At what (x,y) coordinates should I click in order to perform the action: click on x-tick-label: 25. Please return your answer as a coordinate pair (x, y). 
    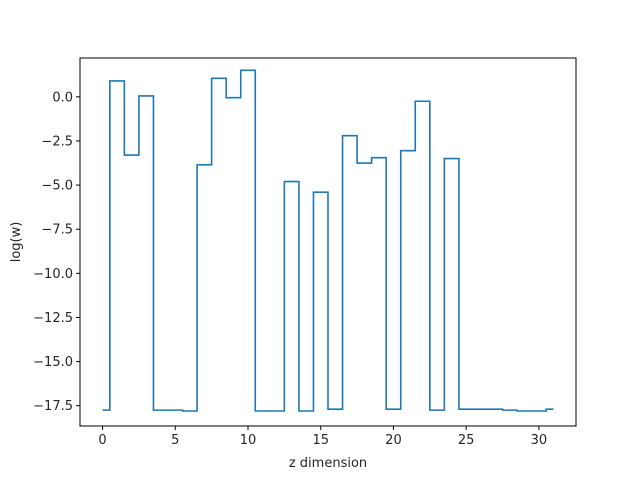
    Looking at the image, I should click on (466, 440).